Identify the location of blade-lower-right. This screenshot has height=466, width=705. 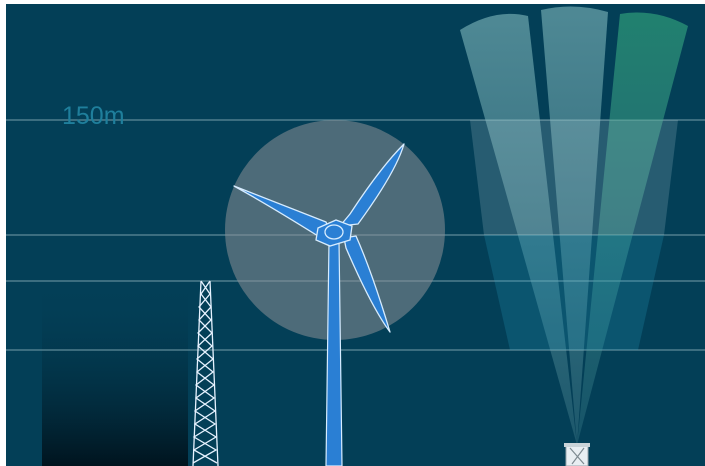
(367, 284).